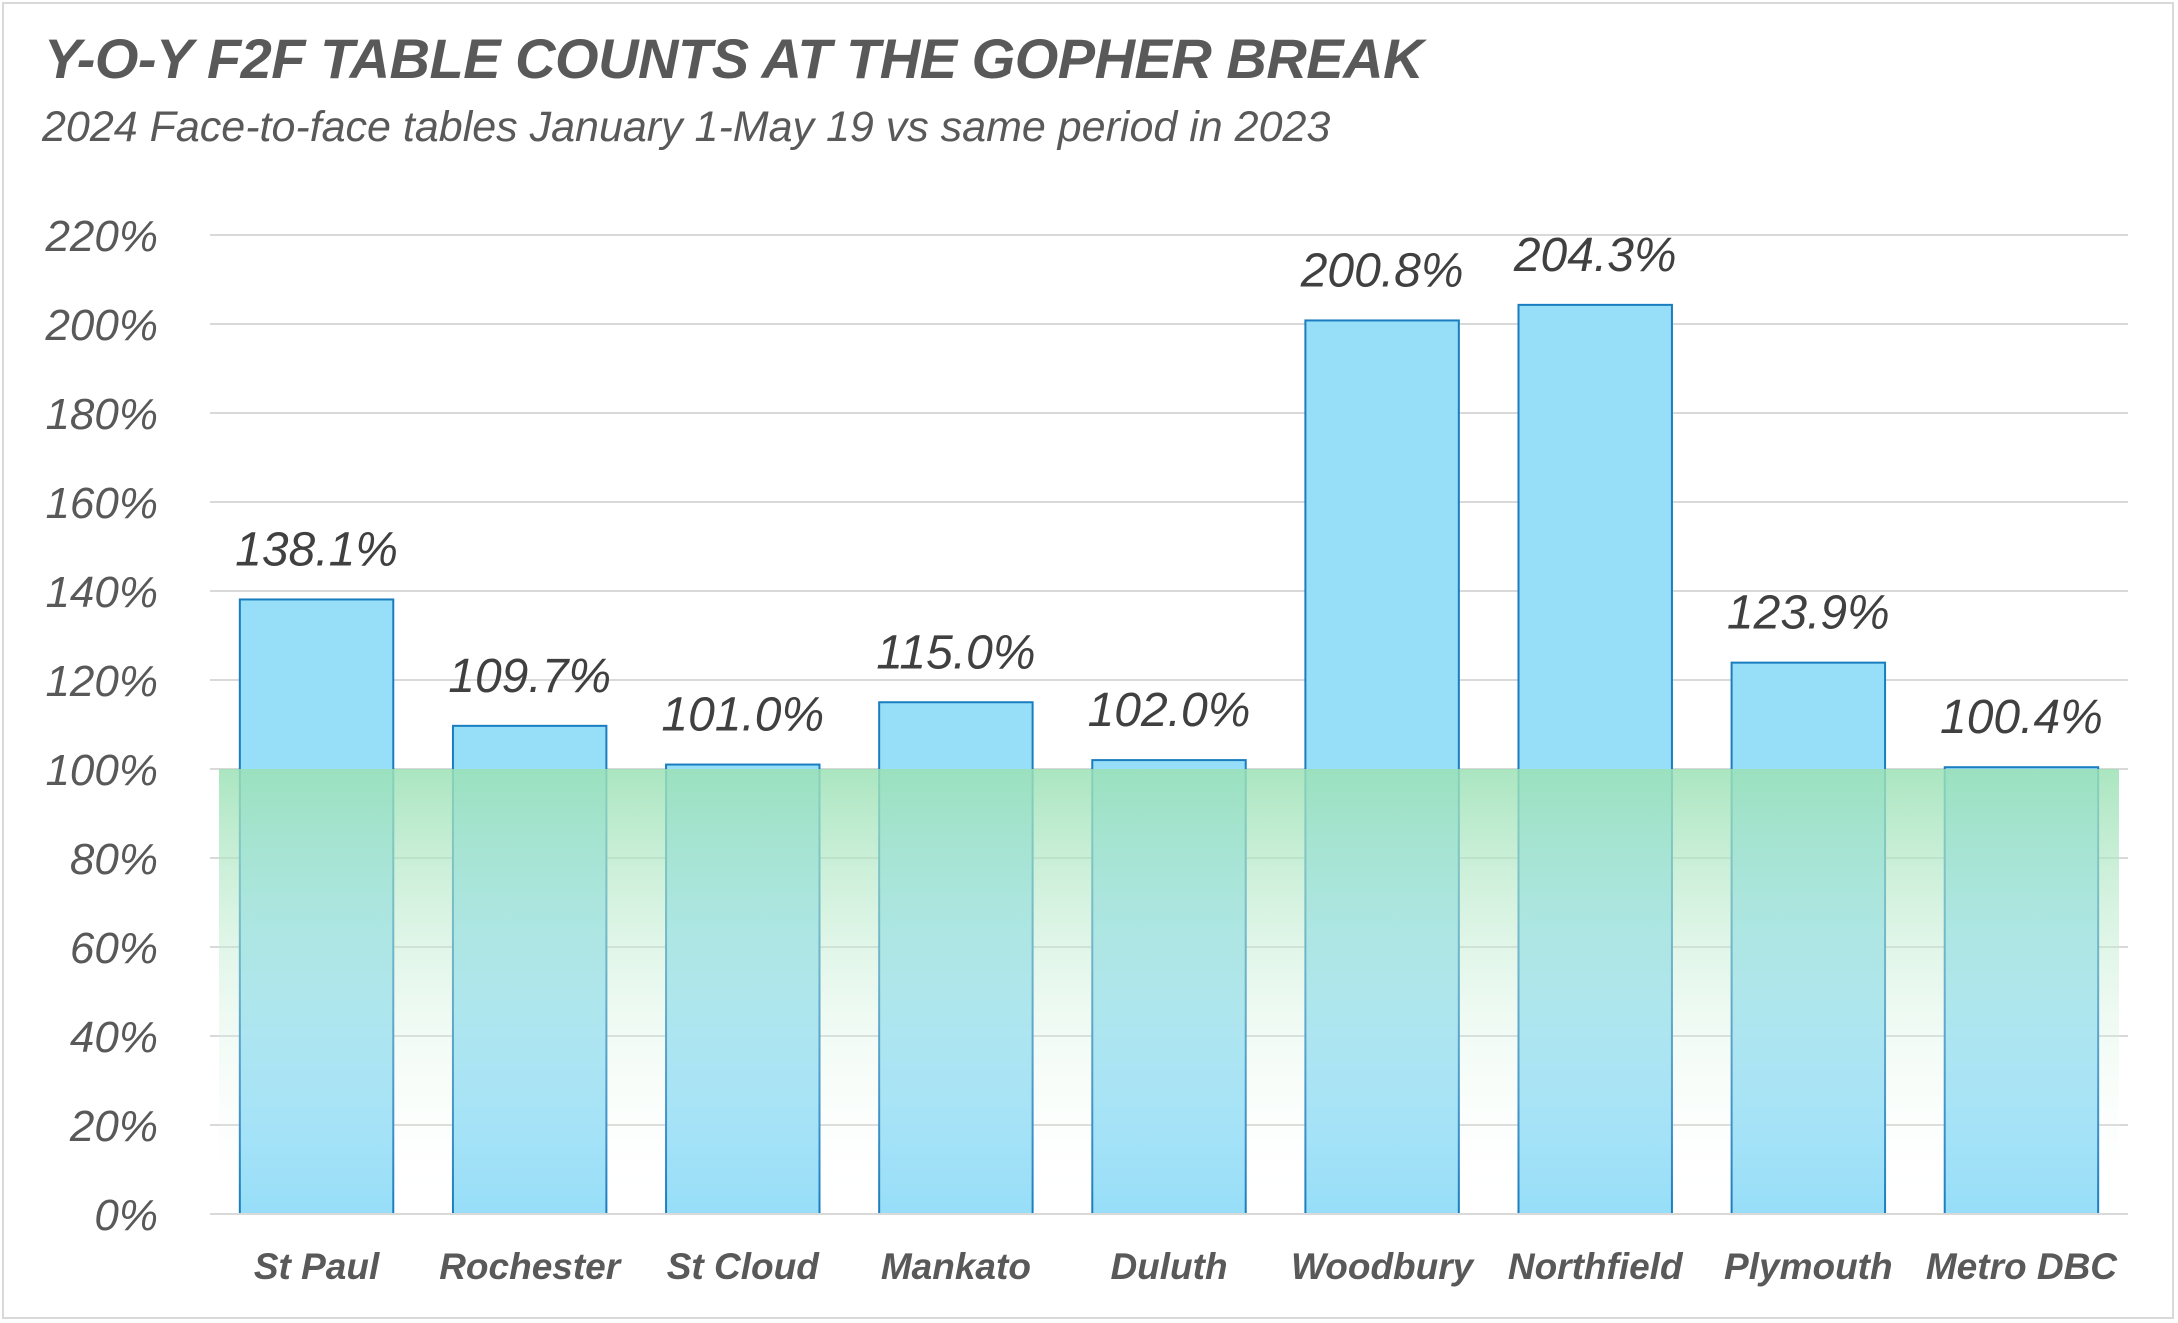 The width and height of the screenshot is (2178, 1323). Describe the element at coordinates (1595, 255) in the screenshot. I see `data-label: 204.3%` at that location.